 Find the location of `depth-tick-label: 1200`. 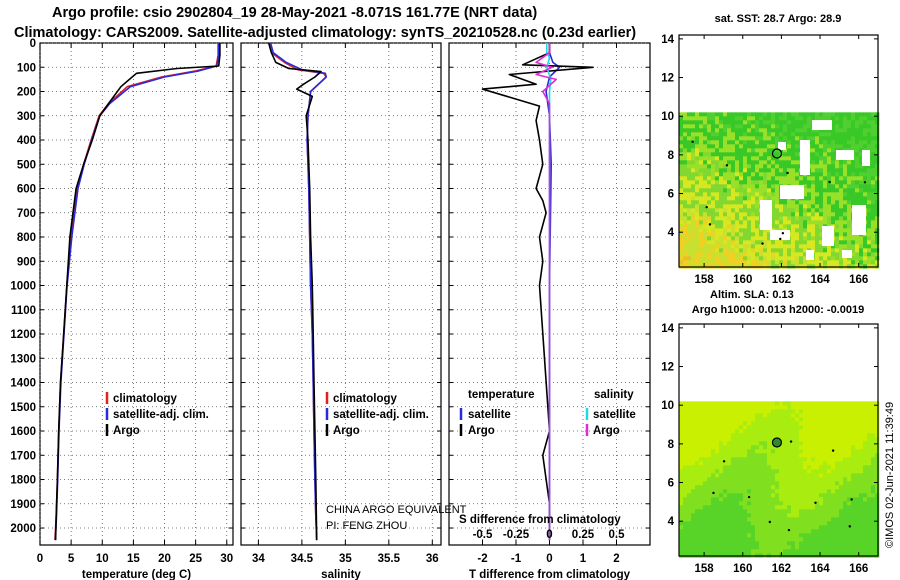

depth-tick-label: 1200 is located at coordinates (23, 335).